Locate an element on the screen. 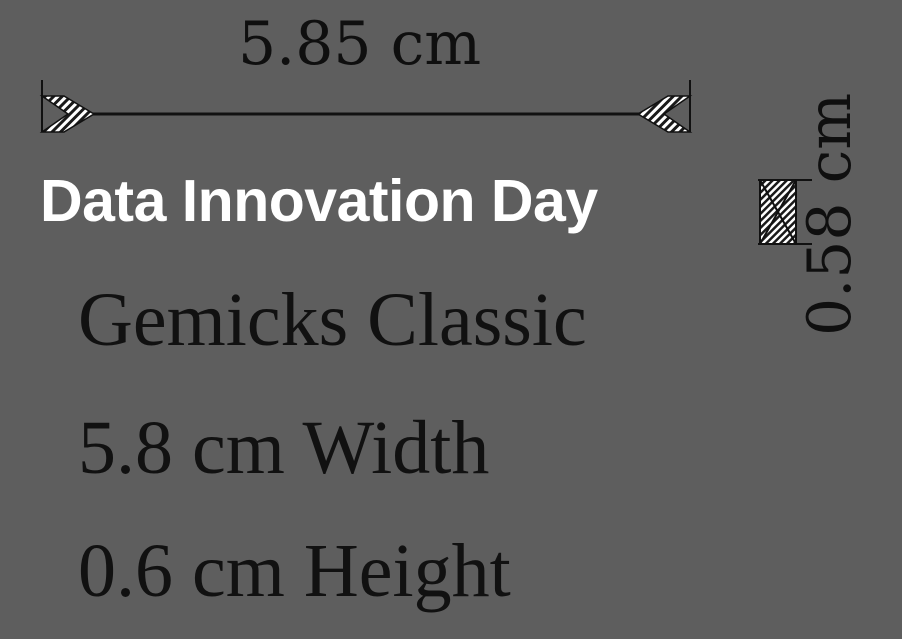 Image resolution: width=902 pixels, height=639 pixels. width-dimension-arrow is located at coordinates (366, 106).